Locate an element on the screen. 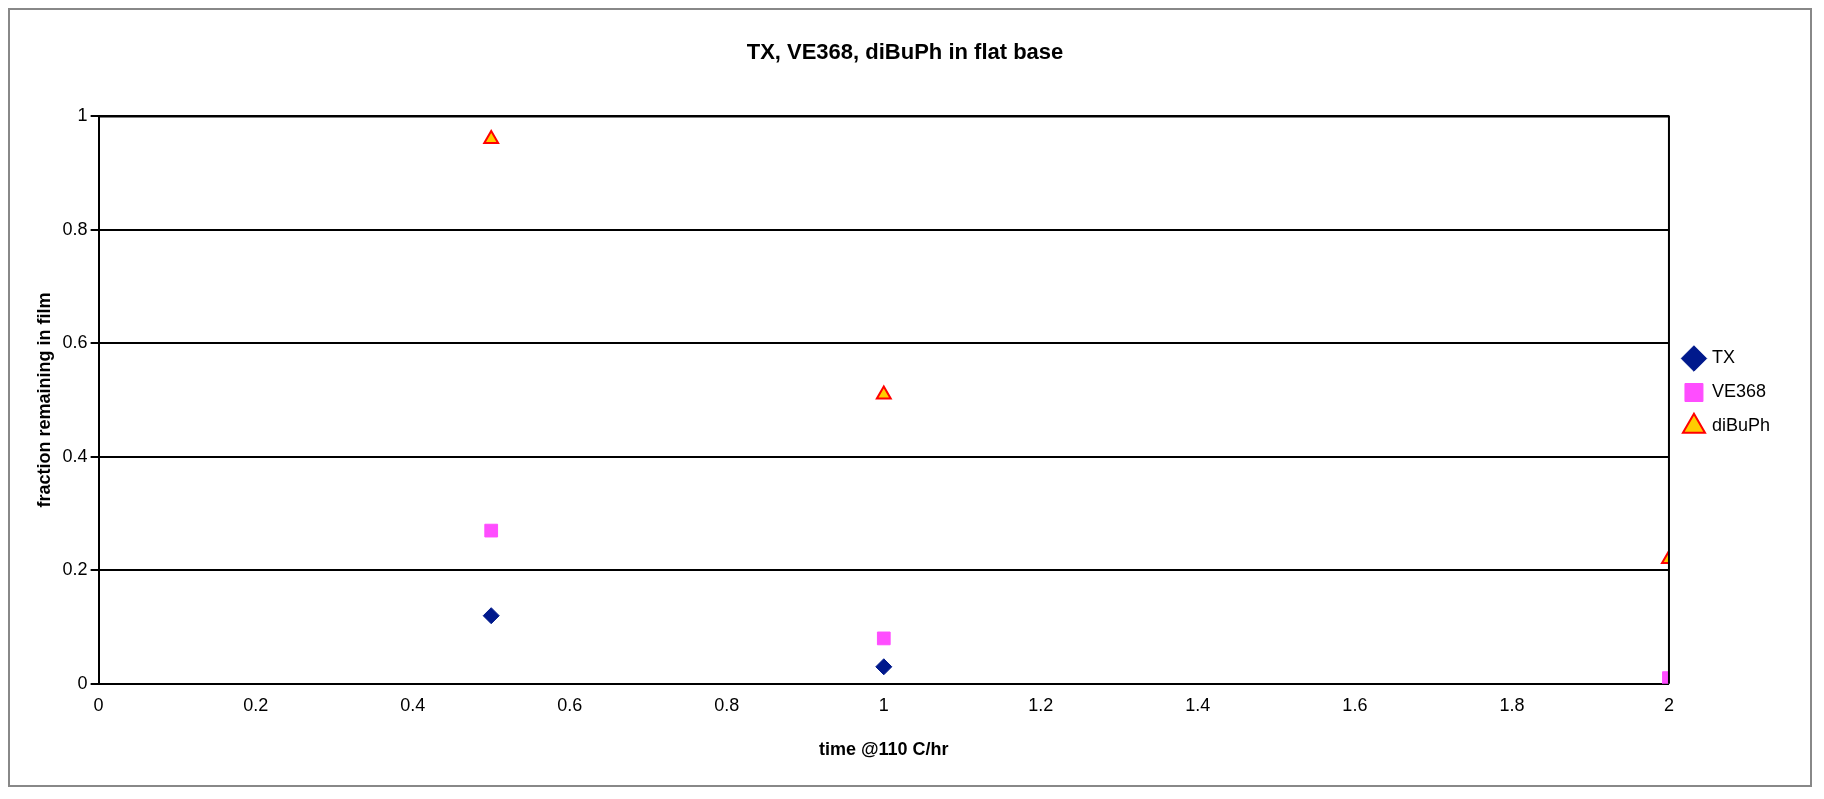 The image size is (1824, 799). x-axis-title: time @110 C/hr is located at coordinates (883, 749).